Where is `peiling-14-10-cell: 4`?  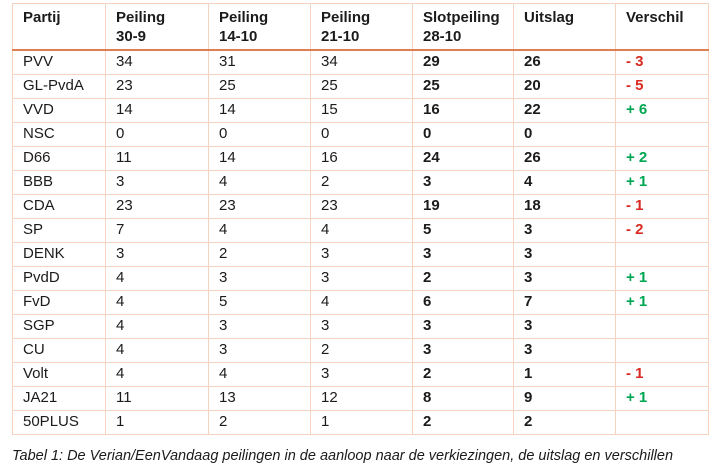 peiling-14-10-cell: 4 is located at coordinates (259, 374).